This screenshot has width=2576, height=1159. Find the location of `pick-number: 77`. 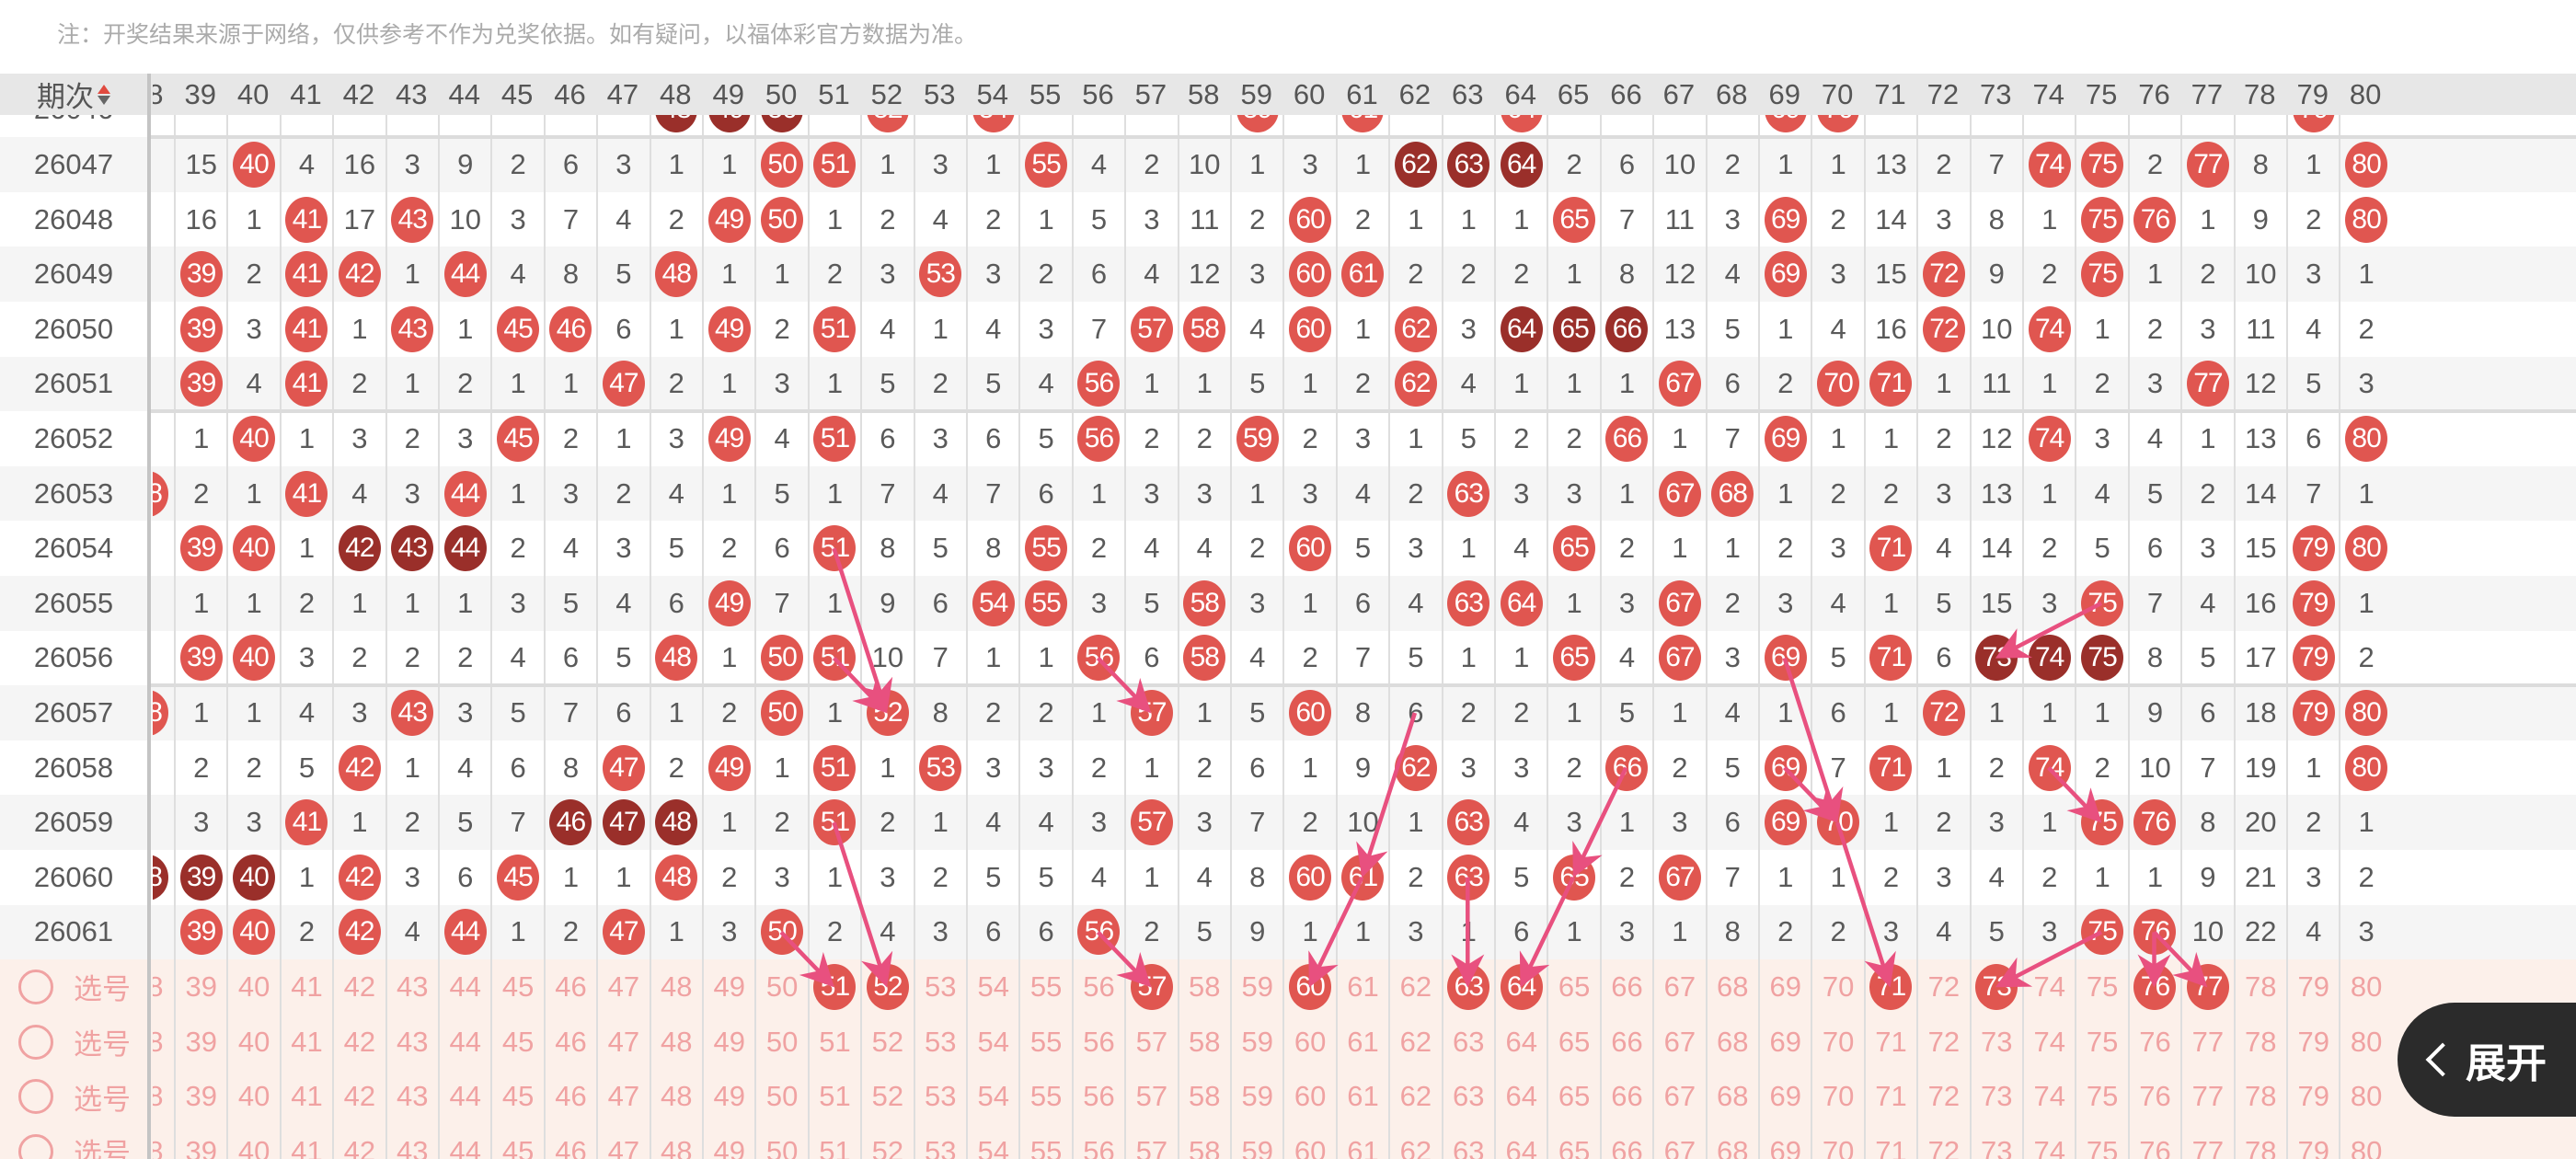

pick-number: 77 is located at coordinates (2208, 1096).